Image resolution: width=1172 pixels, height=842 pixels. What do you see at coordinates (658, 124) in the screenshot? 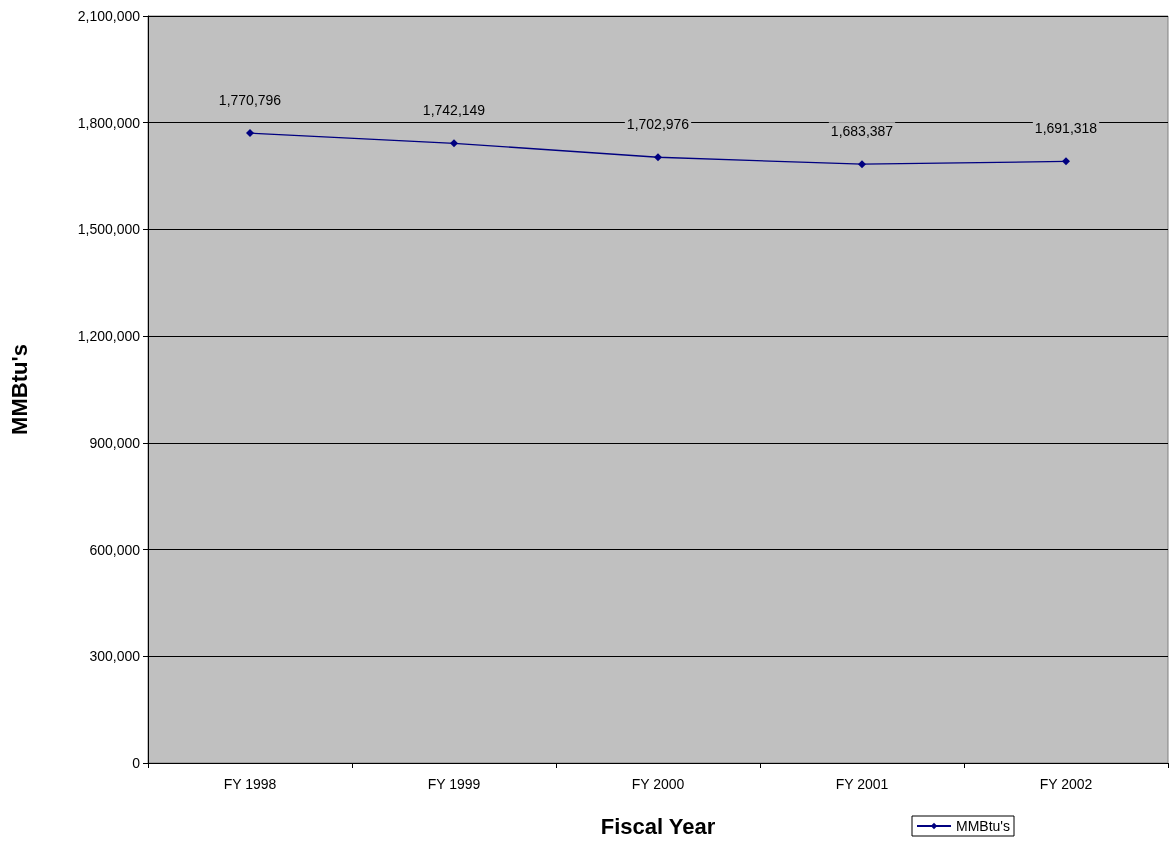
I see `data-label: 1,702,976` at bounding box center [658, 124].